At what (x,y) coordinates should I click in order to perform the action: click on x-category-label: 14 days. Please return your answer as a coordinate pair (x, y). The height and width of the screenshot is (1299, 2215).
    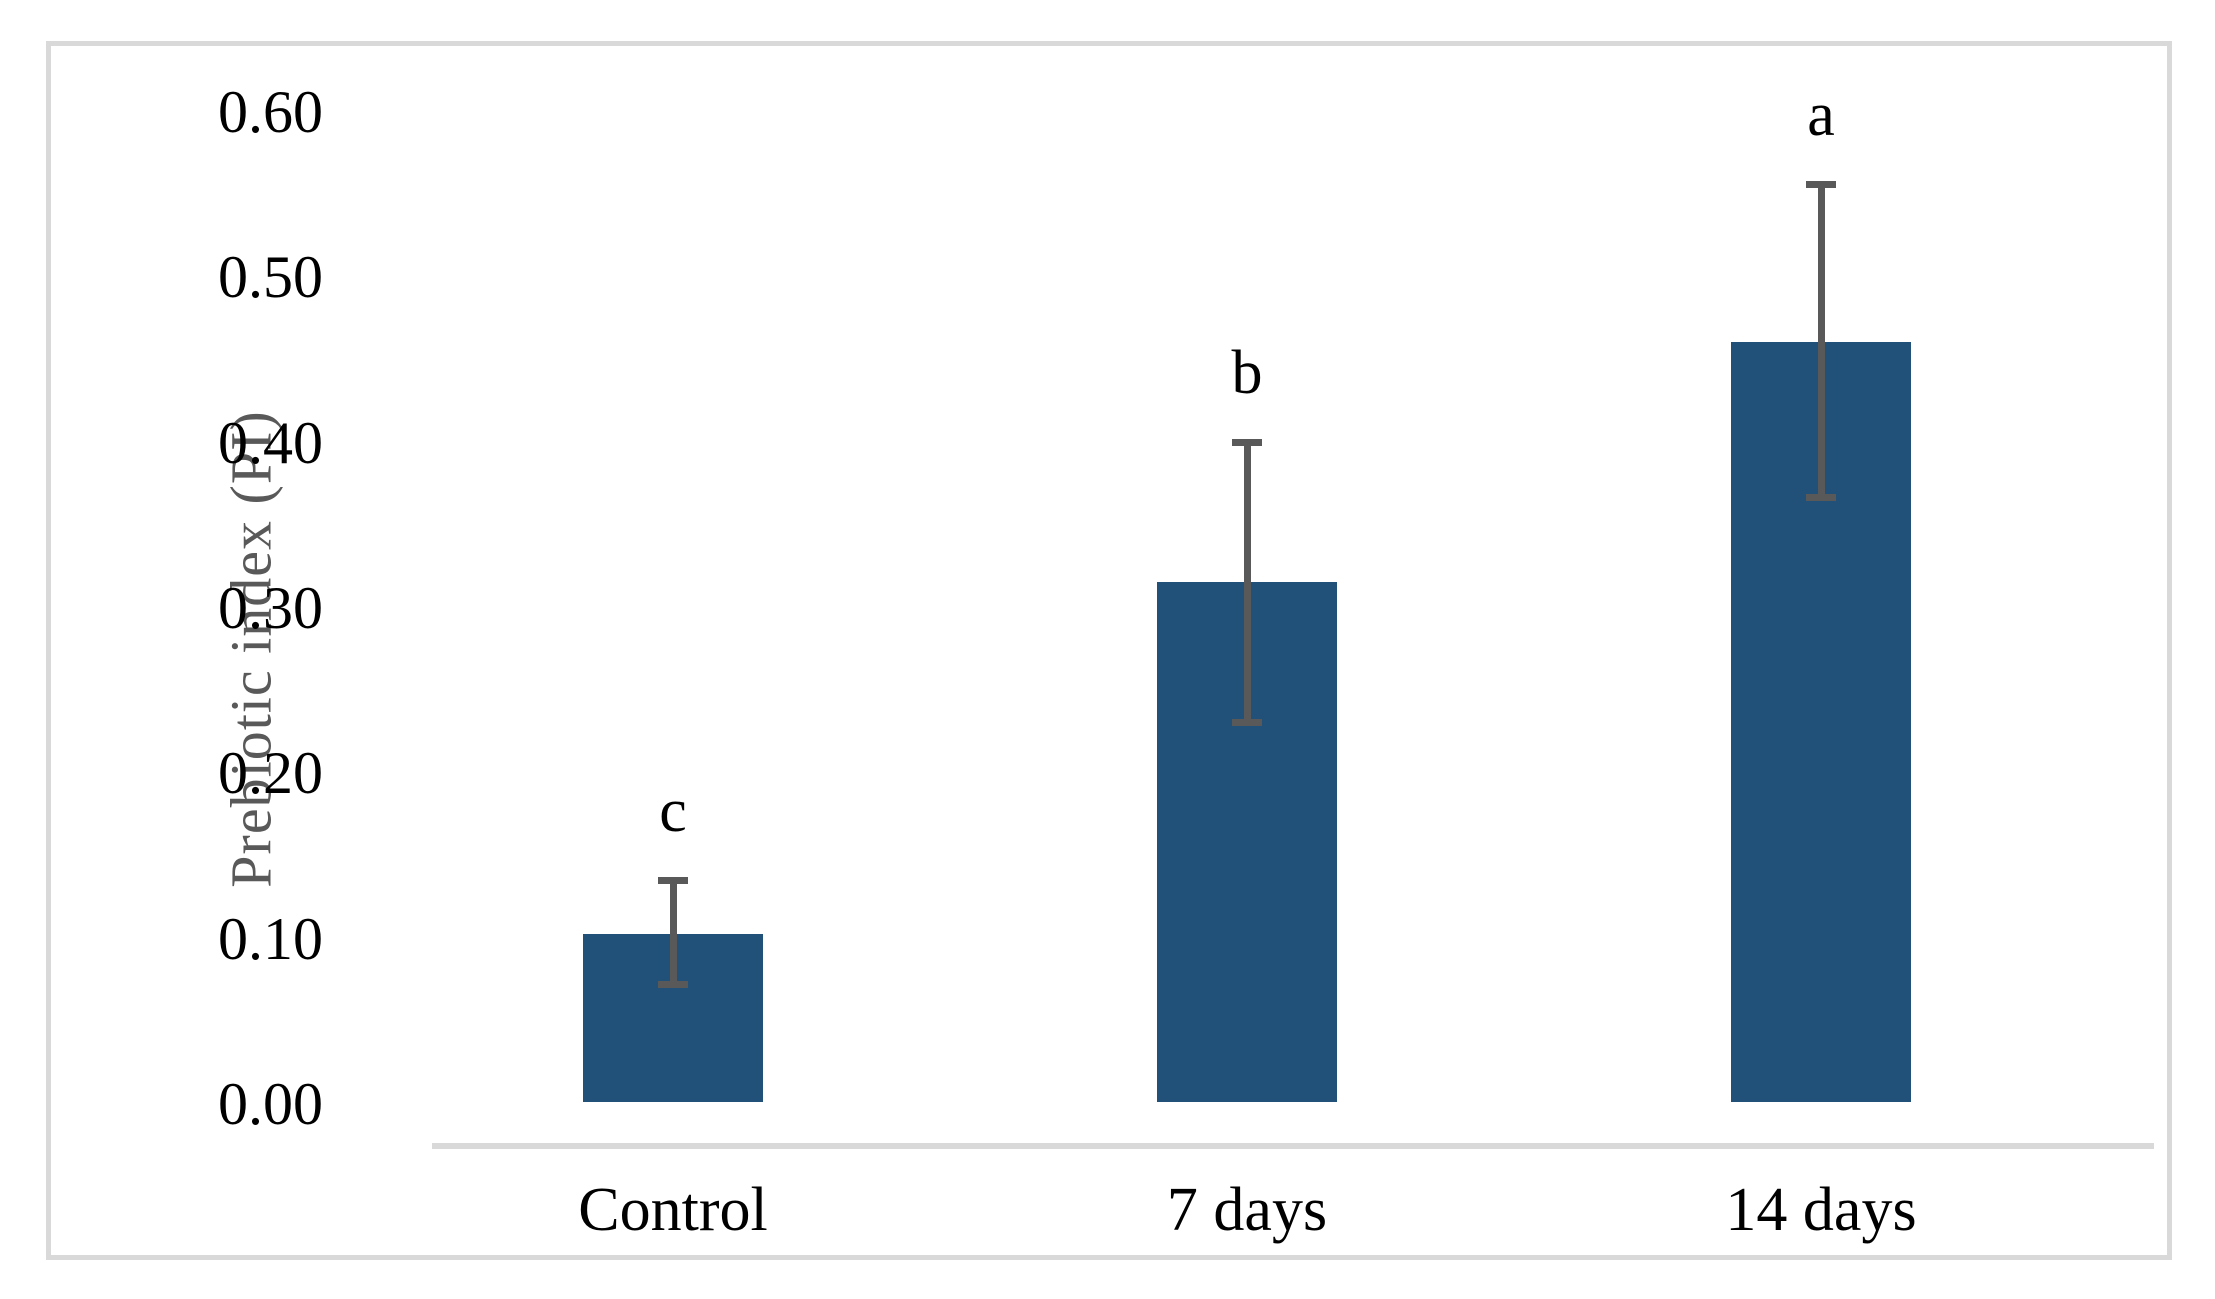
    Looking at the image, I should click on (1821, 1210).